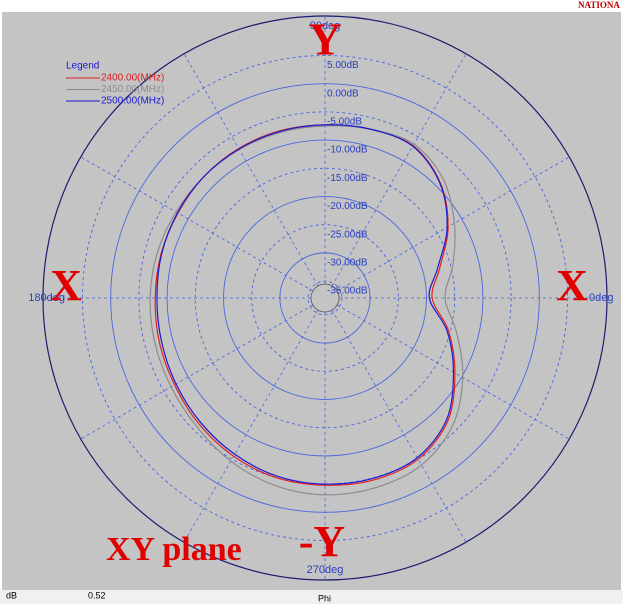  I want to click on r-tick-label: 0.00dB, so click(343, 93).